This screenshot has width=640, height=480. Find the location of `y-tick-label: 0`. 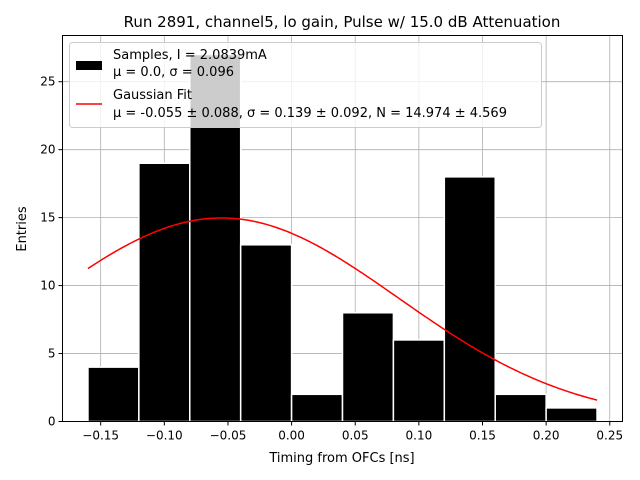

y-tick-label: 0 is located at coordinates (52, 422).